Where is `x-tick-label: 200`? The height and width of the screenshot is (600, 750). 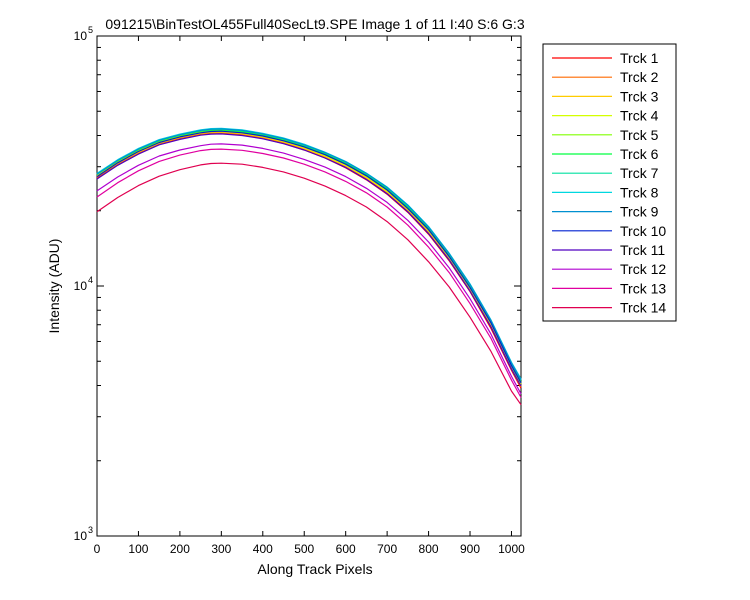
x-tick-label: 200 is located at coordinates (180, 549).